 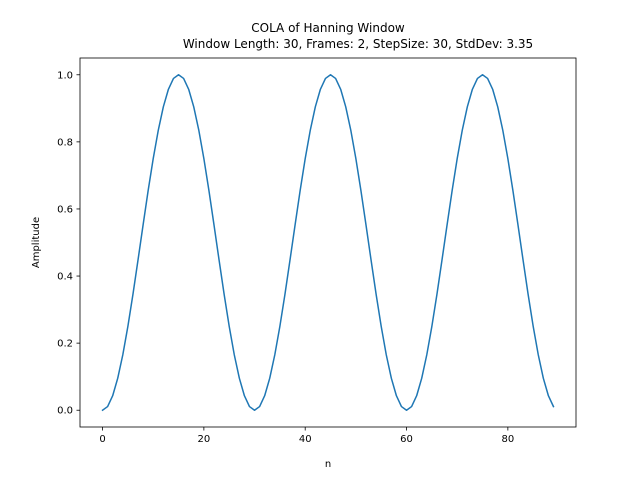 I want to click on y-tick-label: 1.0, so click(x=65, y=75).